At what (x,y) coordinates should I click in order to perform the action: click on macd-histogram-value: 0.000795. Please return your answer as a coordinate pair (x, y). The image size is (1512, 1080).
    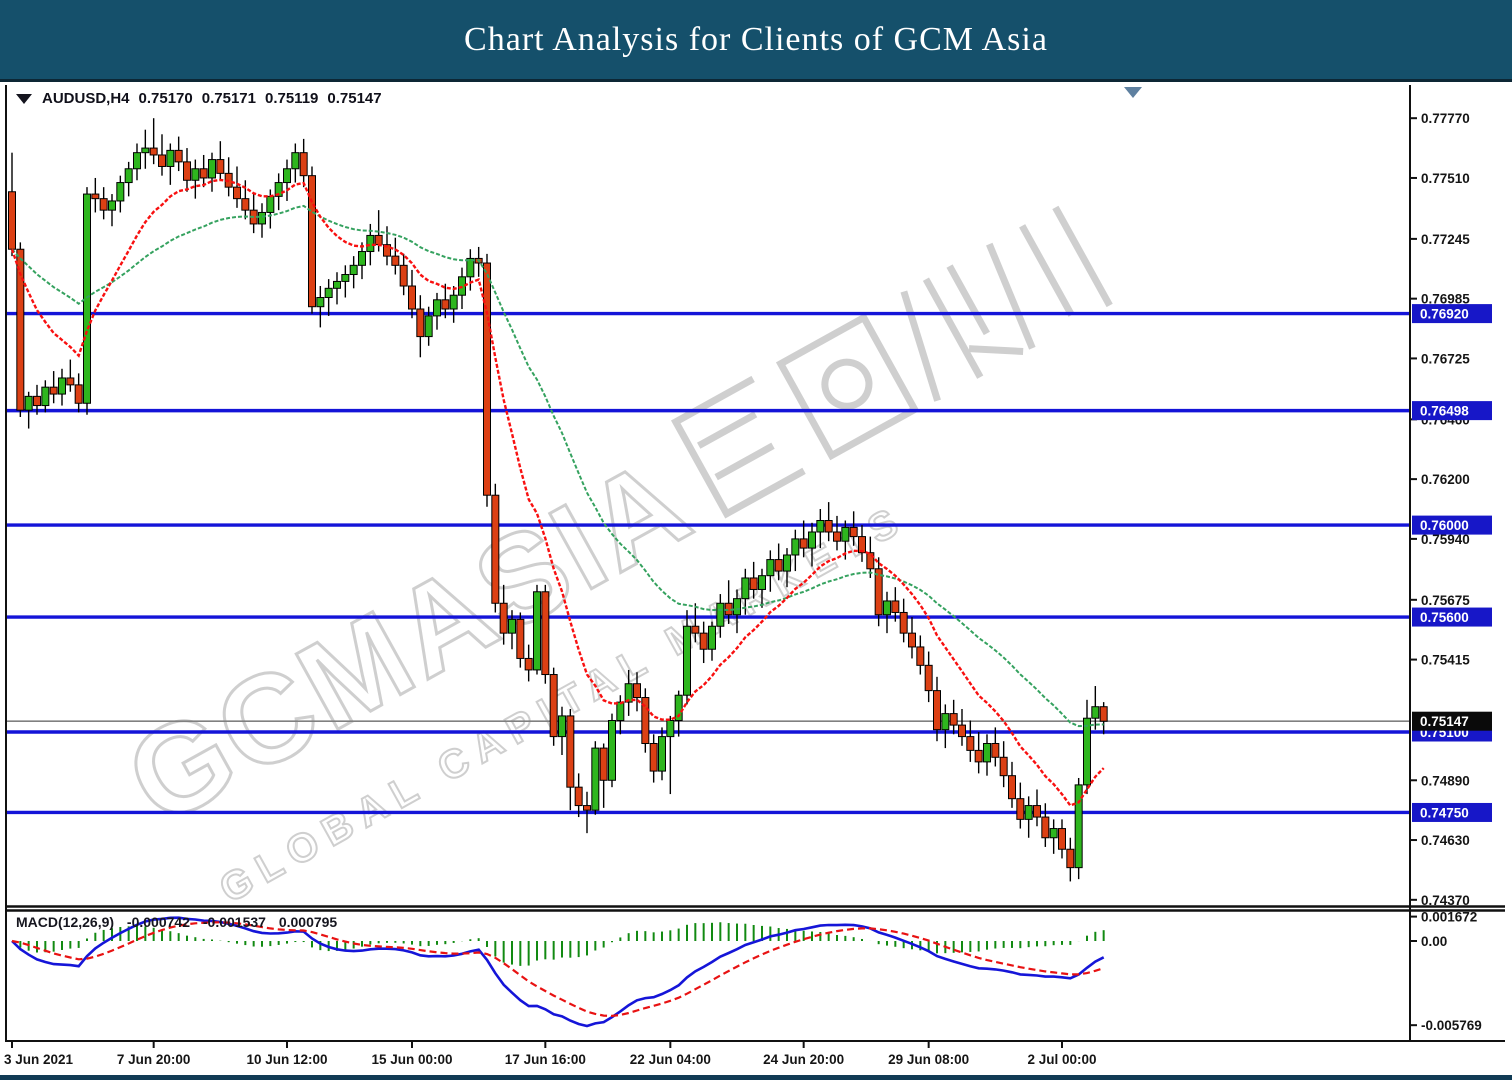
    Looking at the image, I should click on (308, 922).